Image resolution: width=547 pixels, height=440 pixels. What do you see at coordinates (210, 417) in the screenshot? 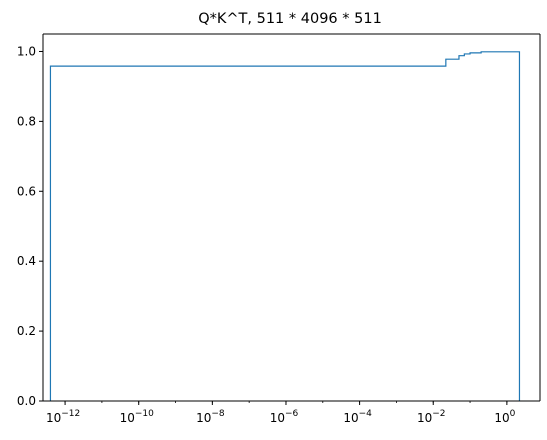
I see `x-tick-label: 10⁻⁸` at bounding box center [210, 417].